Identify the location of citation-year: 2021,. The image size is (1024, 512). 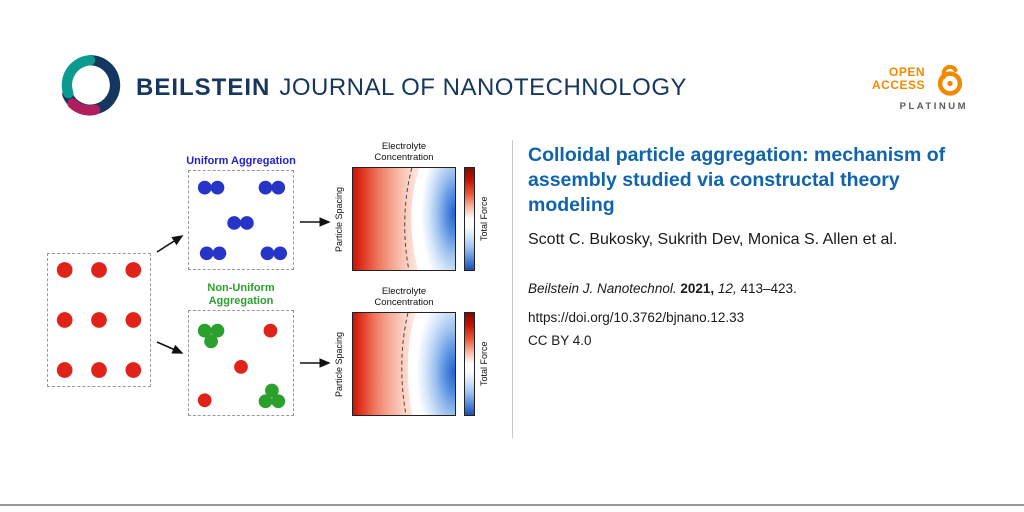
(697, 288).